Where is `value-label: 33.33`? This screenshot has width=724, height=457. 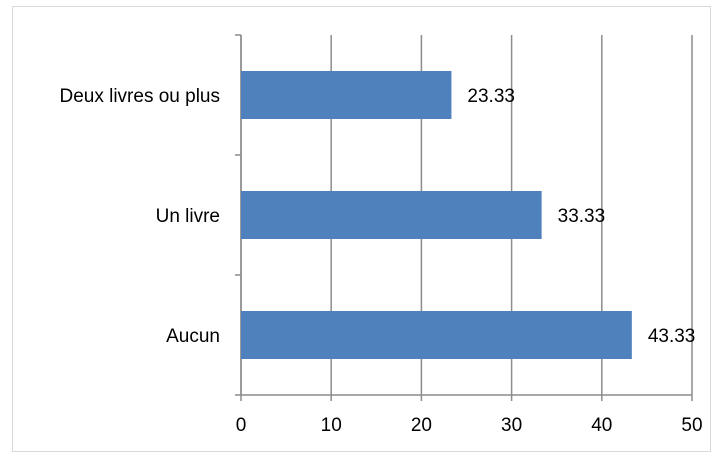
value-label: 33.33 is located at coordinates (582, 216).